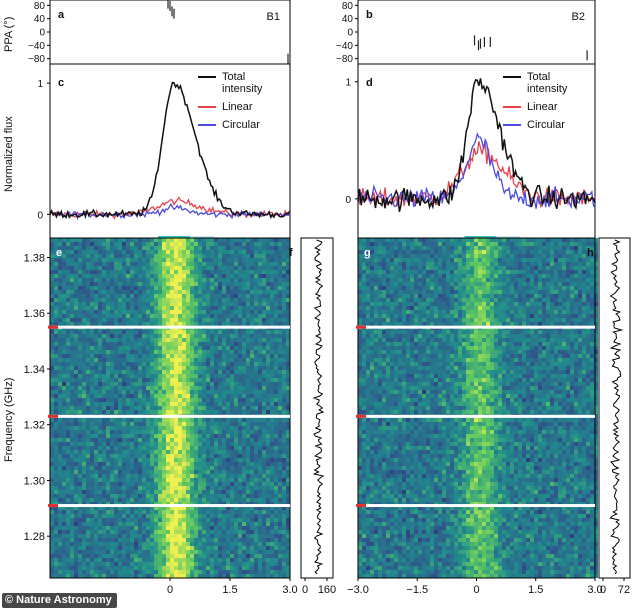 The width and height of the screenshot is (634, 610). What do you see at coordinates (9, 420) in the screenshot?
I see `freq-axis-label: Frequency (GHz)` at bounding box center [9, 420].